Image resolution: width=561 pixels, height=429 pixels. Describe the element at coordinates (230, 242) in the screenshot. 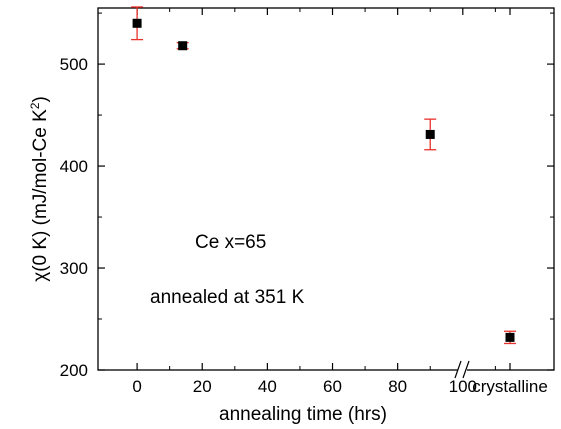

I see `annotation-composition: Ce x=65` at that location.